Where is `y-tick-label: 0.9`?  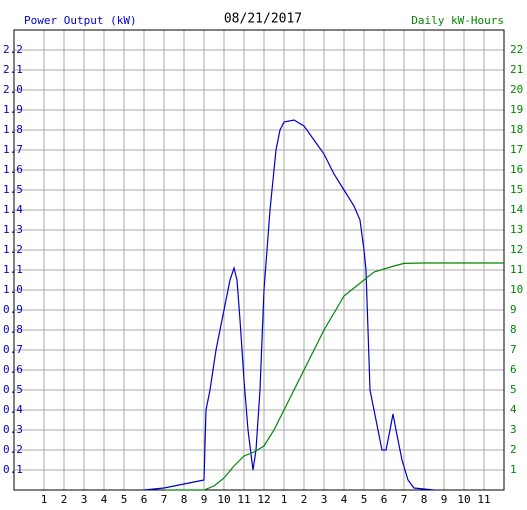
y-tick-label: 0.9 is located at coordinates (13, 309).